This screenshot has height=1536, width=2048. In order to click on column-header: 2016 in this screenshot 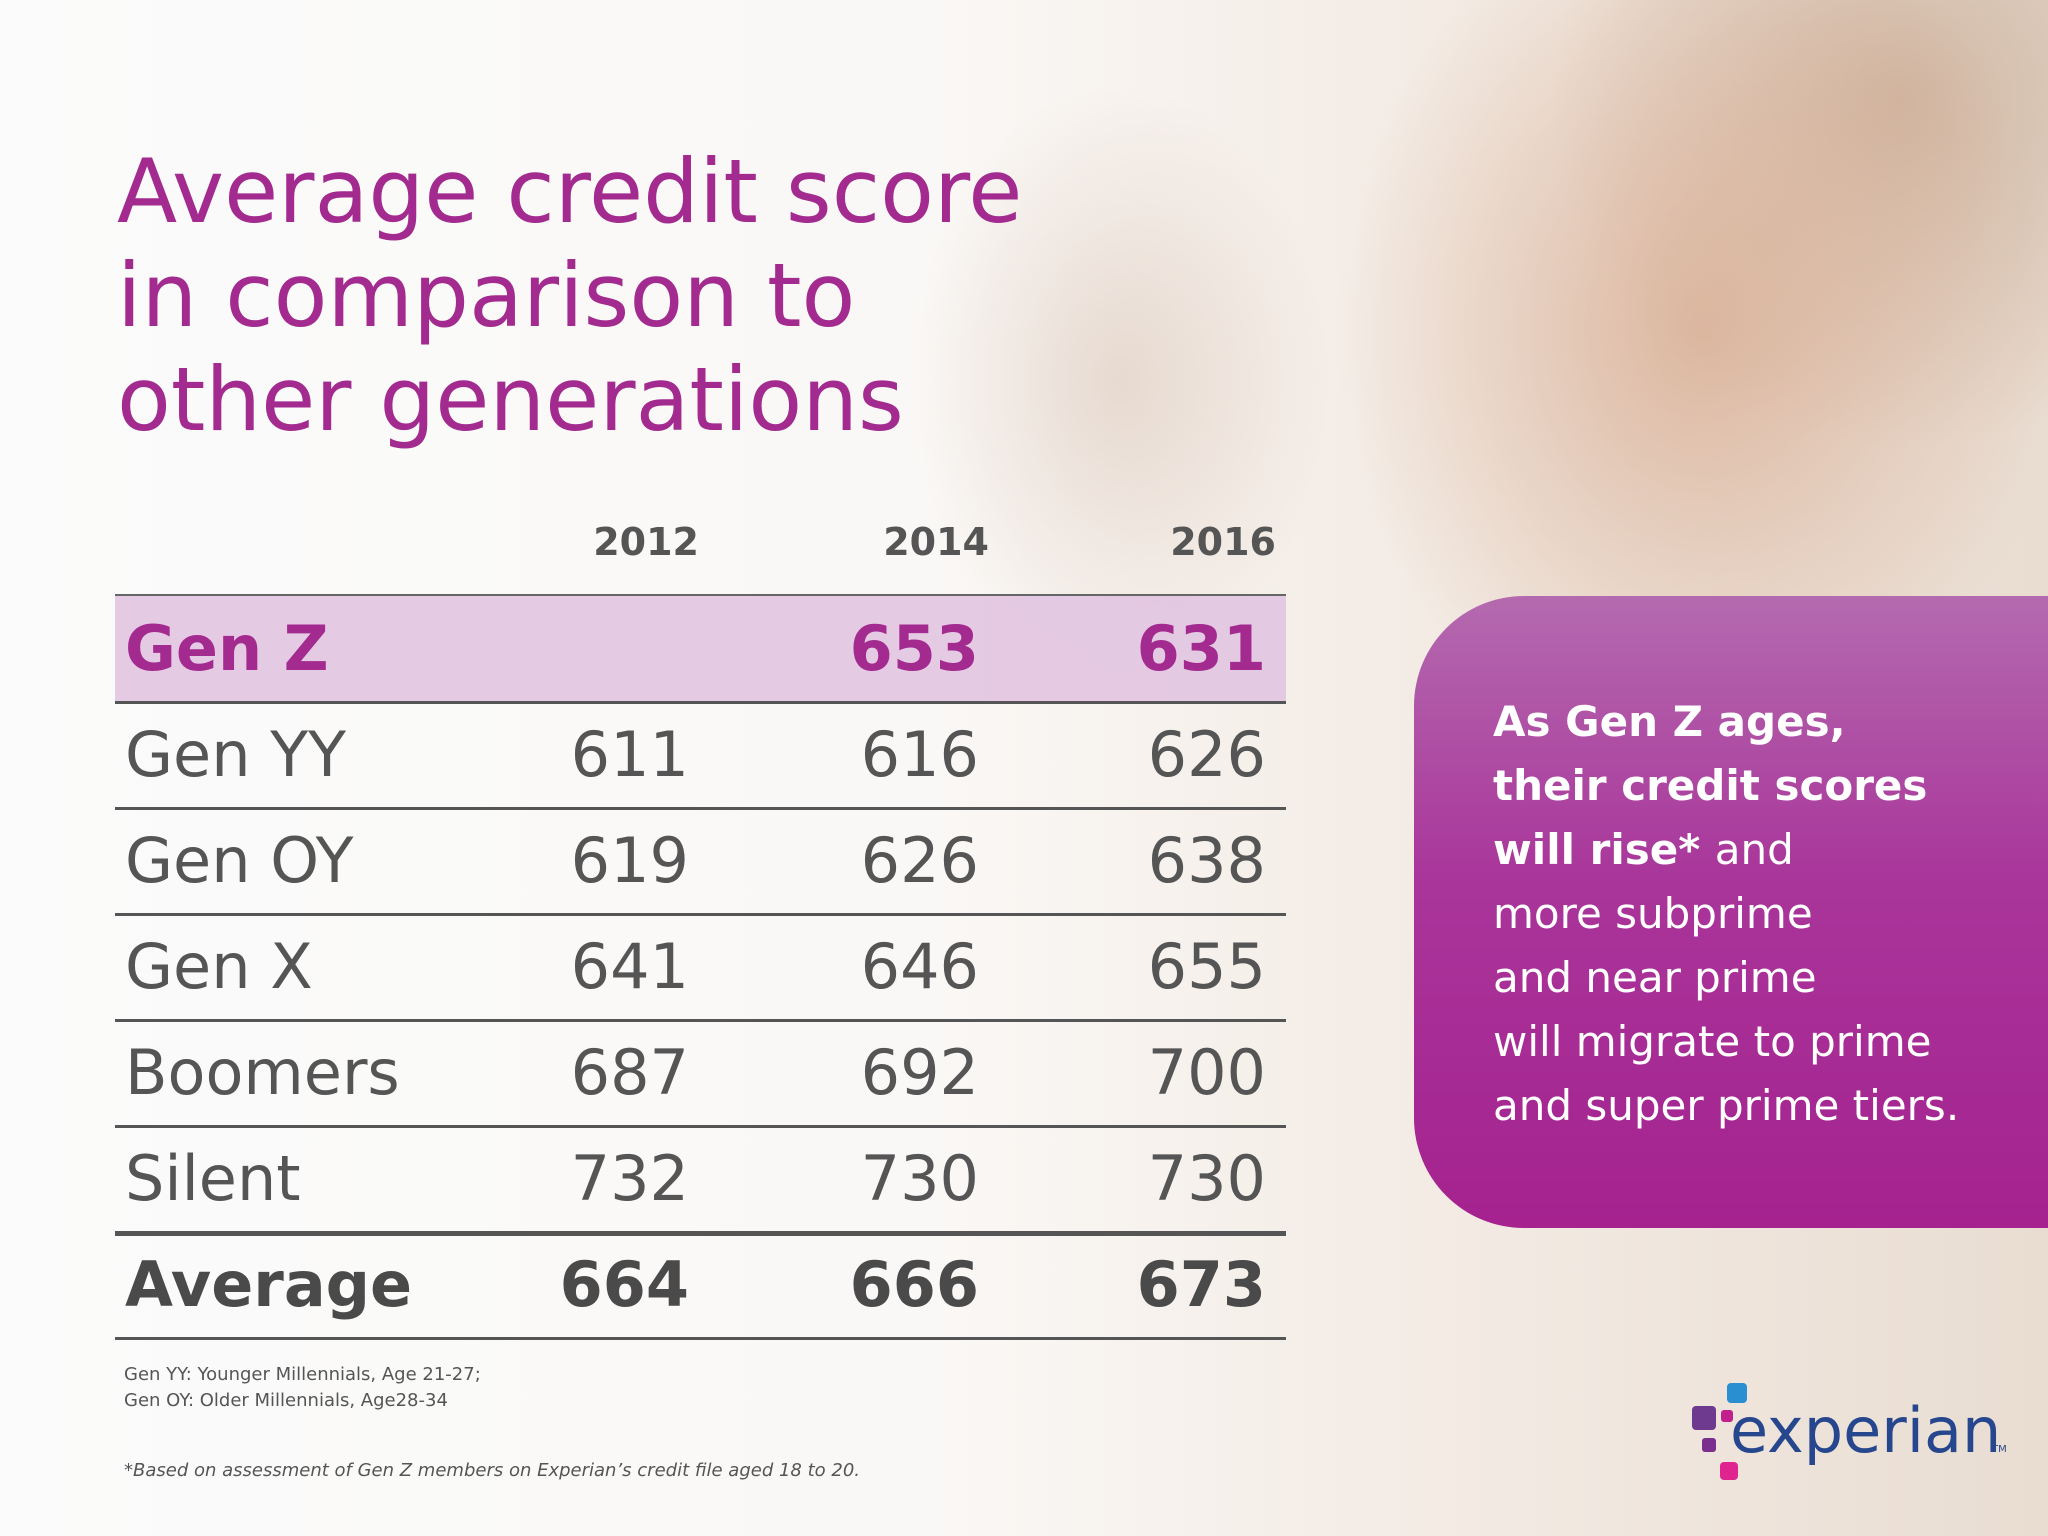, I will do `click(1223, 542)`.